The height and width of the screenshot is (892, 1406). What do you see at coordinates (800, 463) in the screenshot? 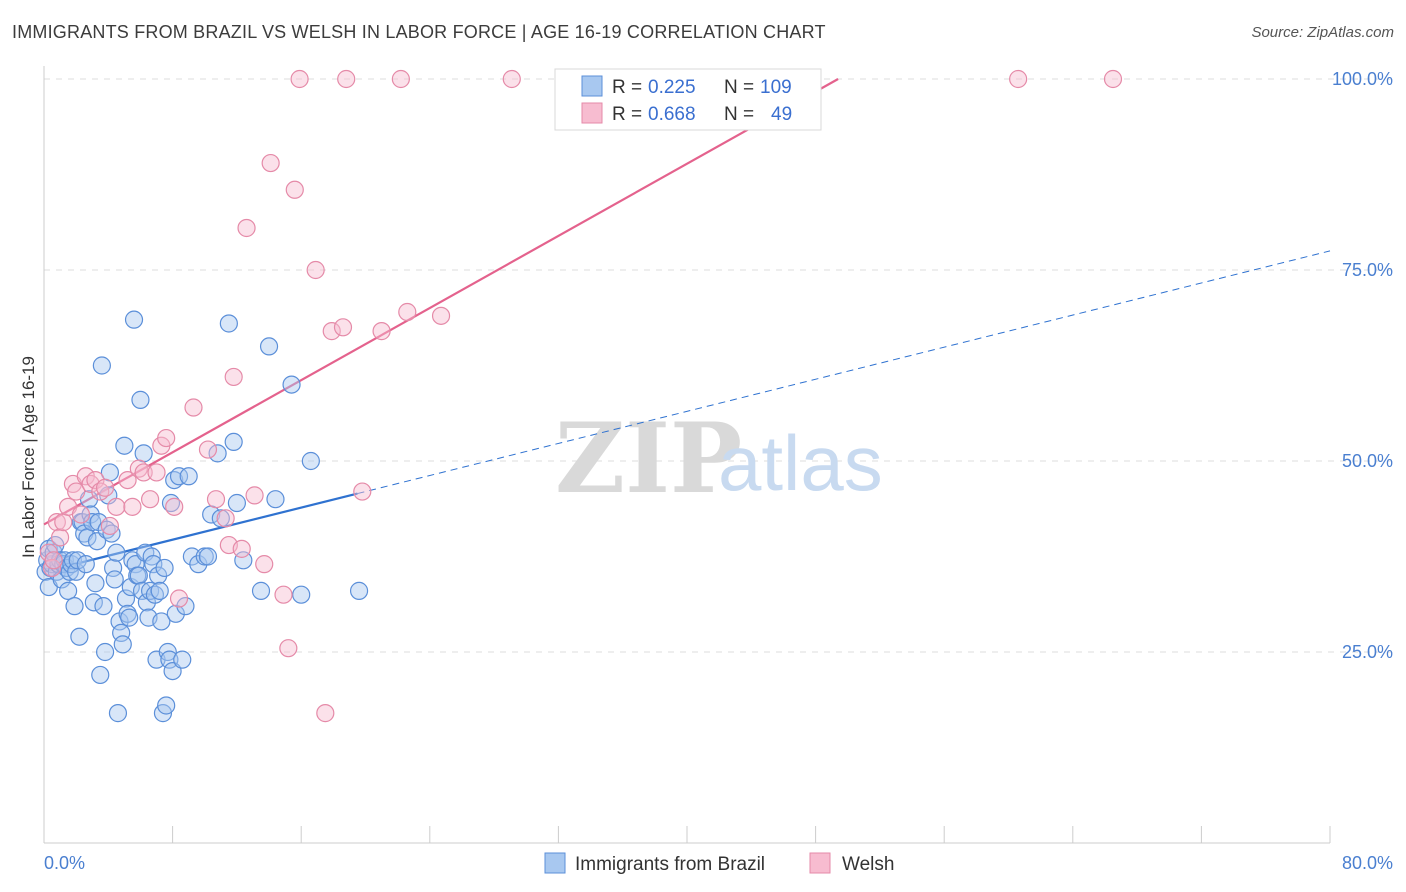
I see `watermark-atlas: atlas` at bounding box center [800, 463].